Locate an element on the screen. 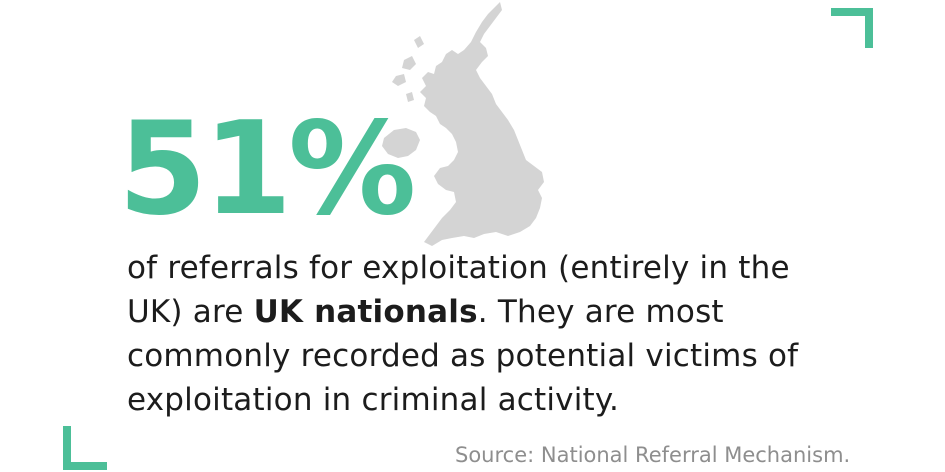 Image resolution: width=945 pixels, height=472 pixels. headline-statistic: 51% is located at coordinates (267, 169).